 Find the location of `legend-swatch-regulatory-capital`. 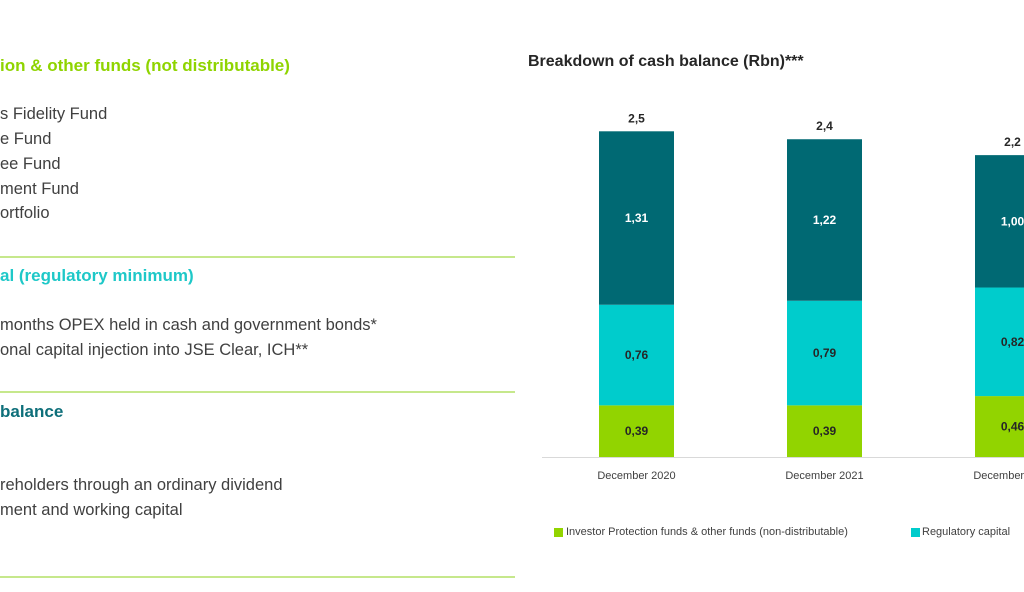

legend-swatch-regulatory-capital is located at coordinates (915, 532).